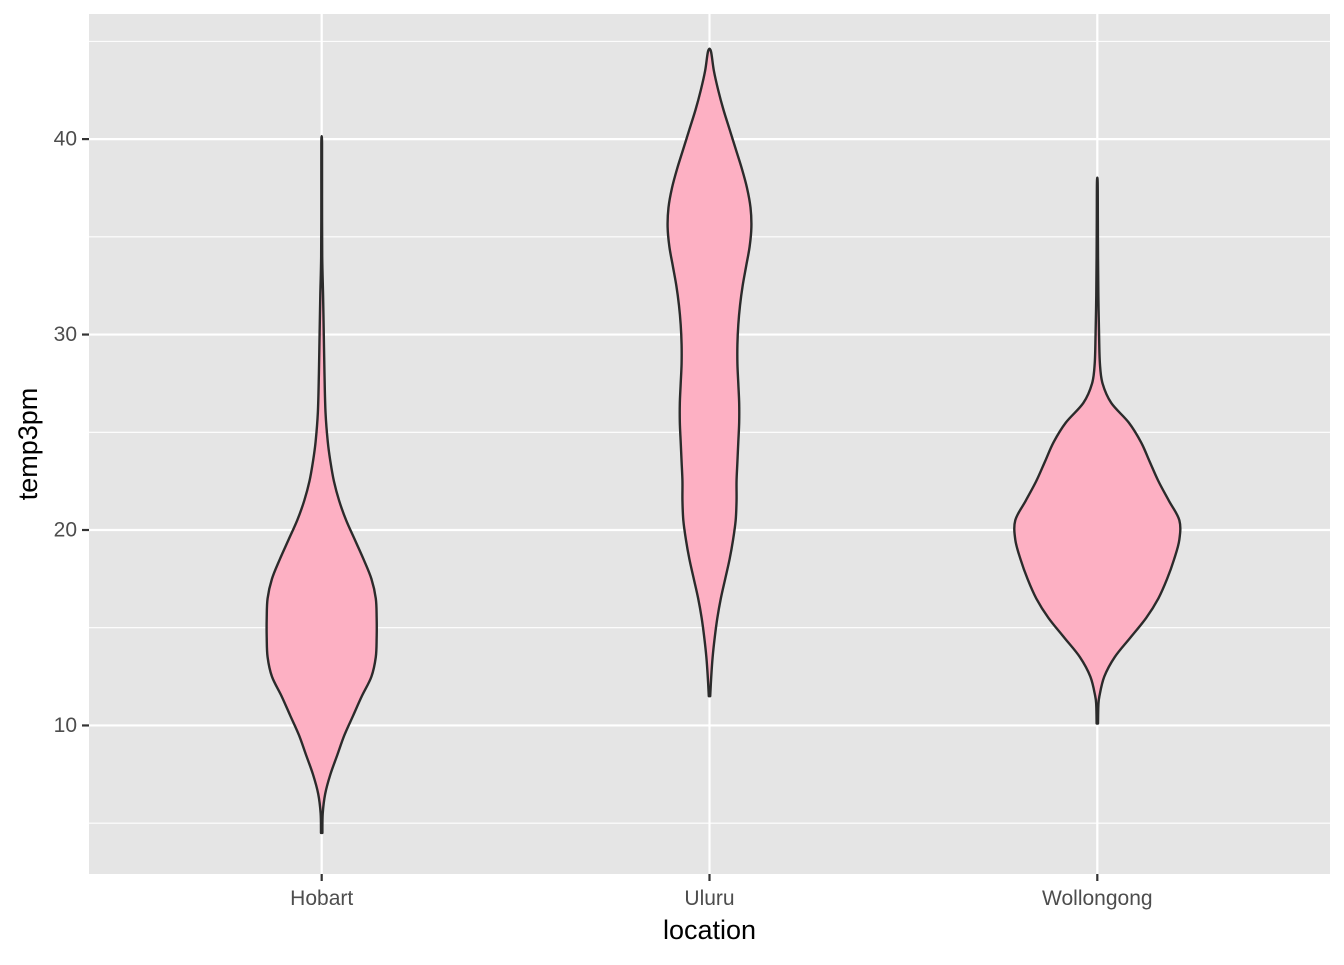 The width and height of the screenshot is (1344, 965). I want to click on x-axis-title: location, so click(709, 930).